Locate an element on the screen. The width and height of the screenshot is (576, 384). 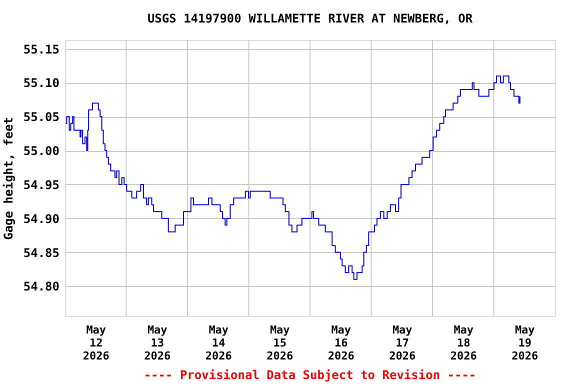
y-tick-label: 54.85 is located at coordinates (41, 253).